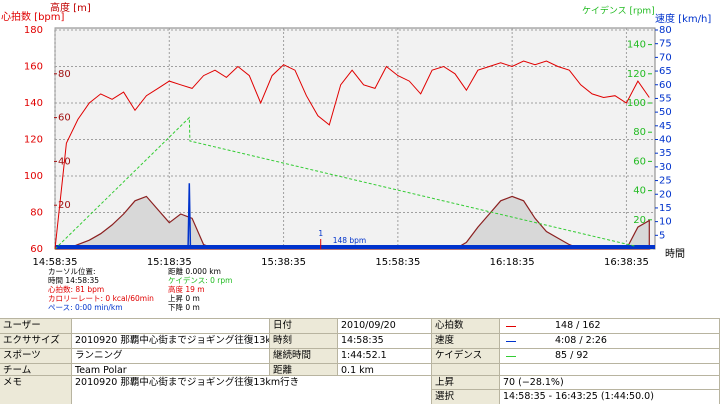 The width and height of the screenshot is (720, 404). What do you see at coordinates (64, 205) in the screenshot?
I see `altitude-tick-label: 20` at bounding box center [64, 205].